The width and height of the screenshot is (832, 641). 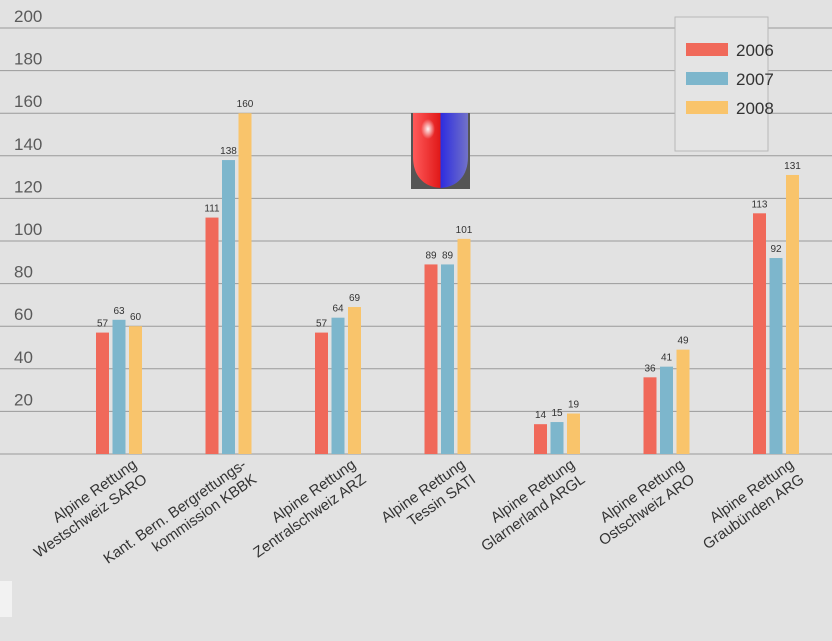 What do you see at coordinates (755, 108) in the screenshot?
I see `legend-label: 2008` at bounding box center [755, 108].